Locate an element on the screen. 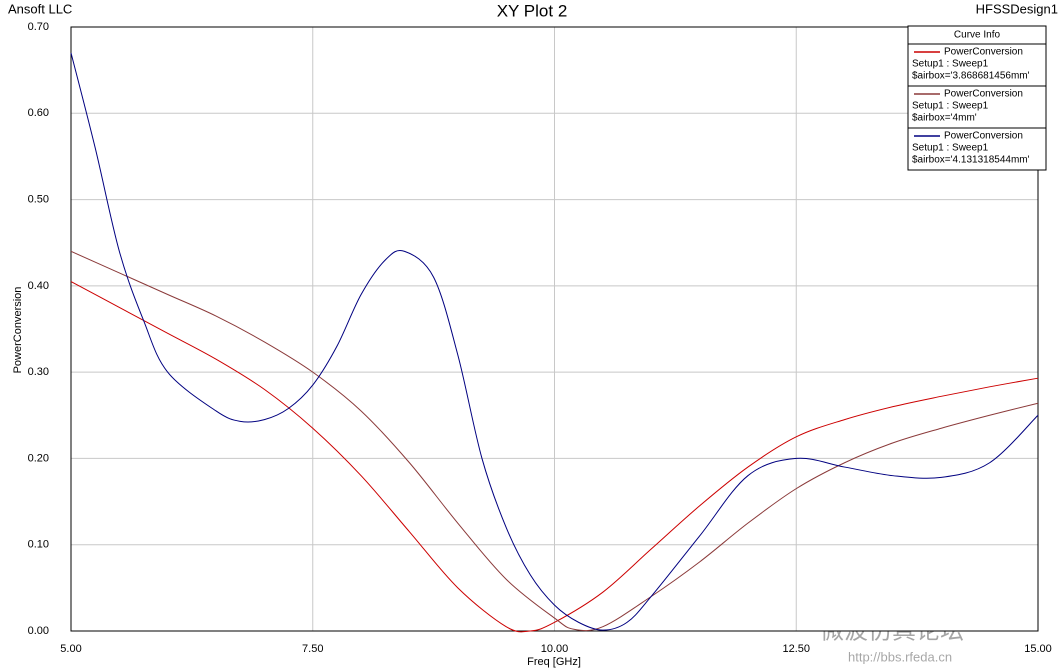  legend-variant: $airbox='3.868681456mm' is located at coordinates (971, 76).